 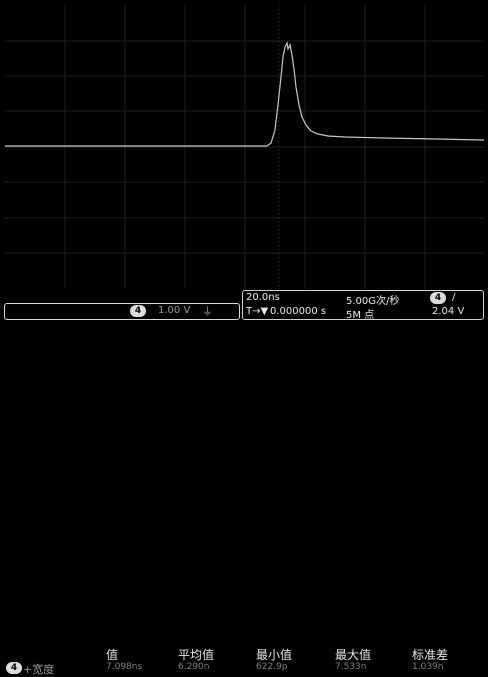 What do you see at coordinates (430, 655) in the screenshot?
I see `measurement-header-stddev: 标准差` at bounding box center [430, 655].